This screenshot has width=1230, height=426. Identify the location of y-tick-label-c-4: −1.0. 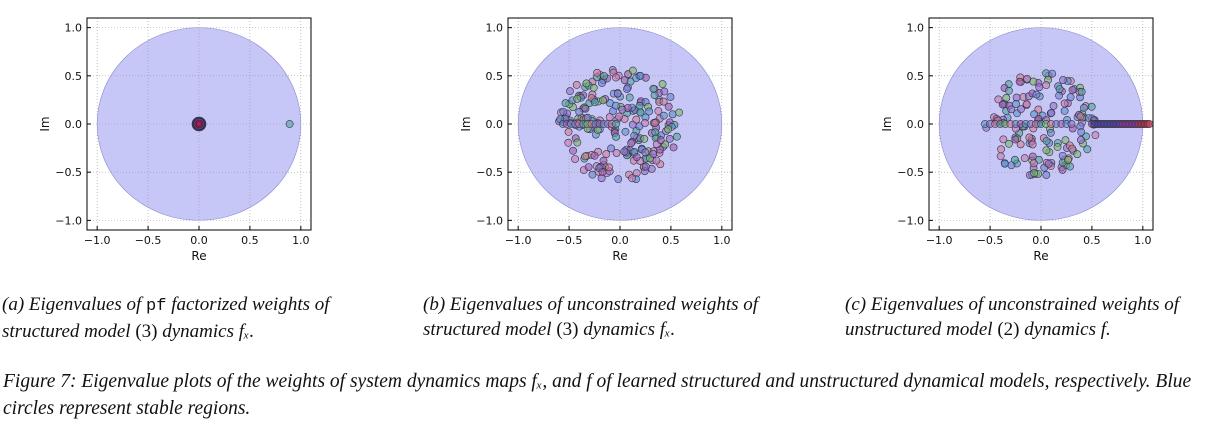
(910, 220).